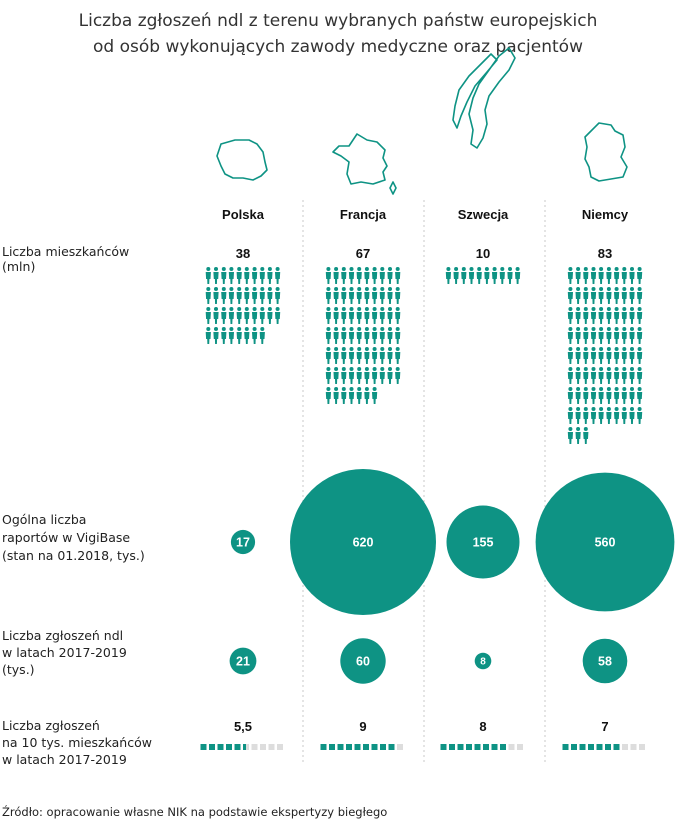  Describe the element at coordinates (243, 253) in the screenshot. I see `population-value-0: 38` at that location.